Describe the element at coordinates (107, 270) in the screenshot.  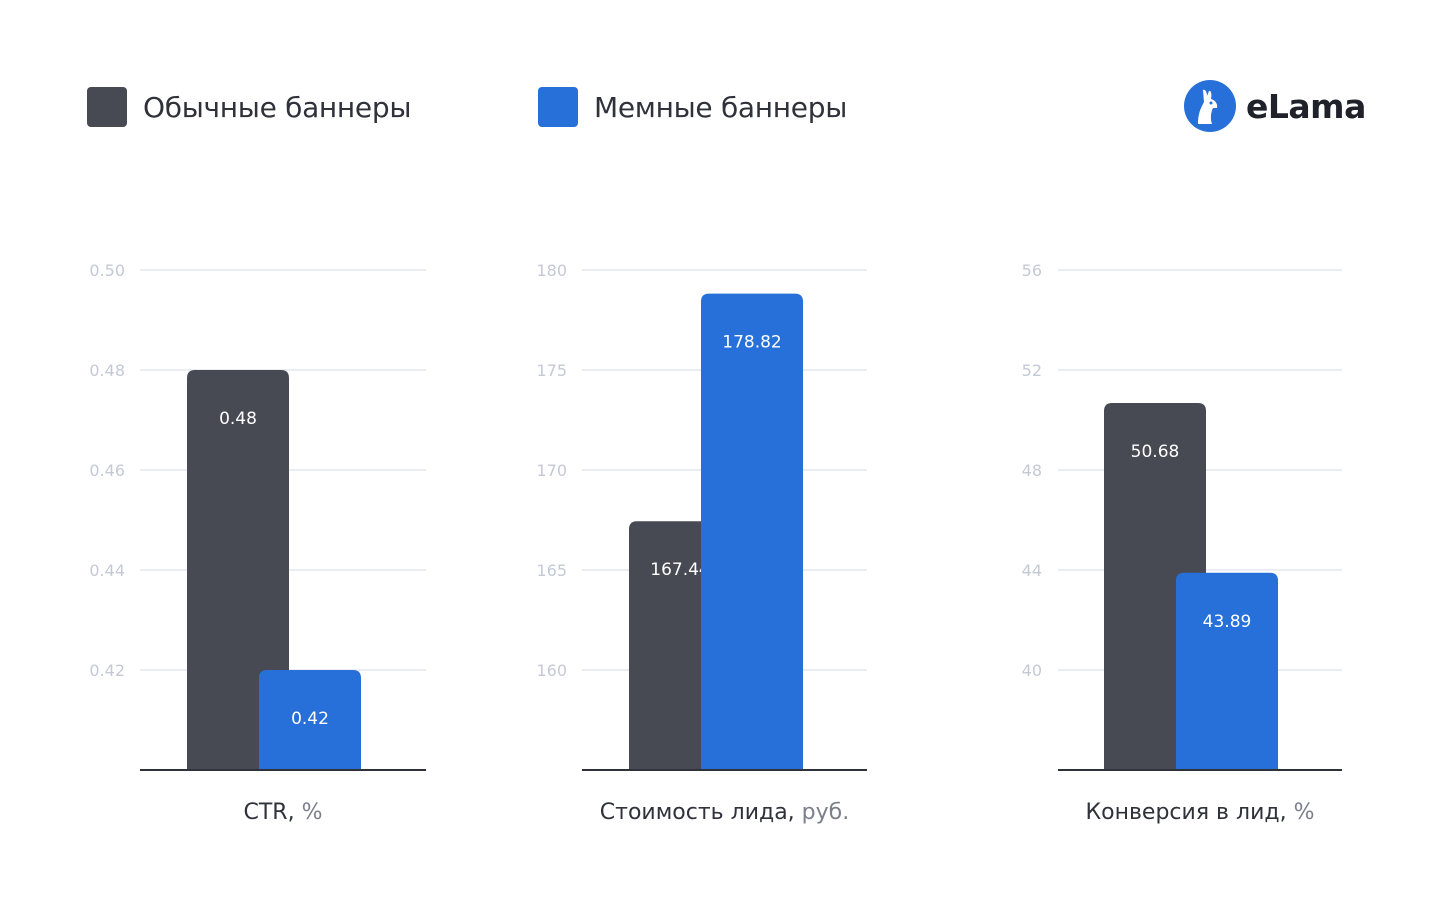
I see `y-tick-label: 0.50` at that location.